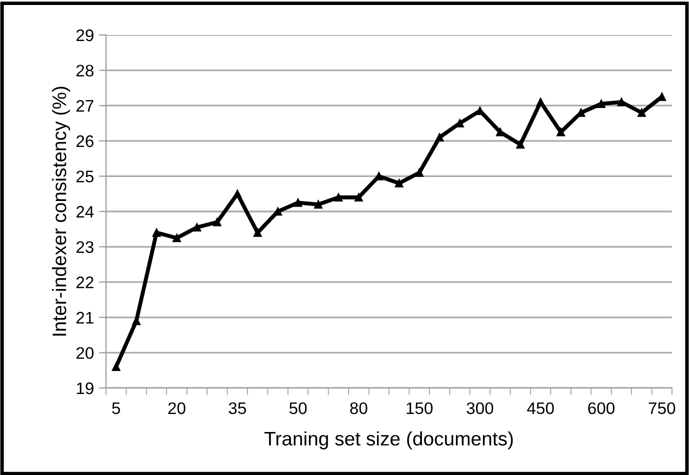 The width and height of the screenshot is (689, 475). What do you see at coordinates (85, 388) in the screenshot?
I see `y-tick-label: 19` at bounding box center [85, 388].